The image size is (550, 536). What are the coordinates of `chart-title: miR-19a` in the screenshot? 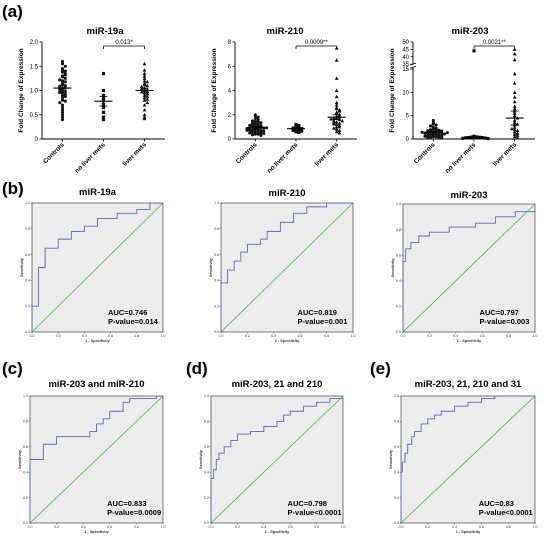 It's located at (106, 31).